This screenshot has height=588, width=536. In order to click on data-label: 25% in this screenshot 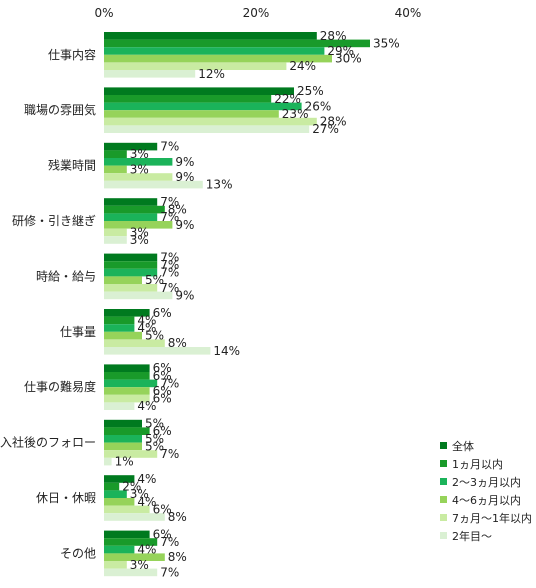, I will do `click(310, 91)`.